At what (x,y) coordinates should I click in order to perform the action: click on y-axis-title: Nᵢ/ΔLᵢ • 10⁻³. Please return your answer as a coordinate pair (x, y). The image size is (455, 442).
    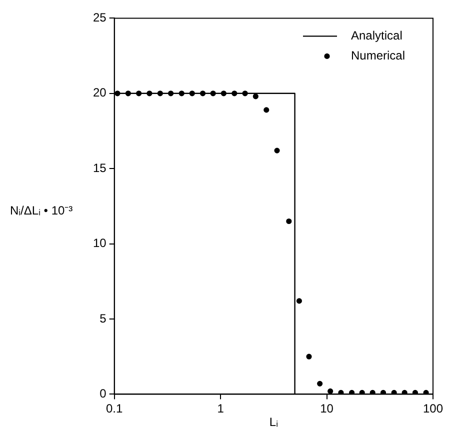
    Looking at the image, I should click on (41, 211).